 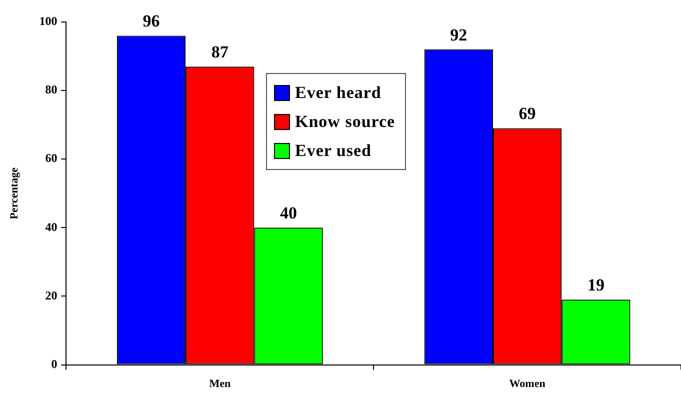 What do you see at coordinates (220, 52) in the screenshot?
I see `data-label: 87` at bounding box center [220, 52].